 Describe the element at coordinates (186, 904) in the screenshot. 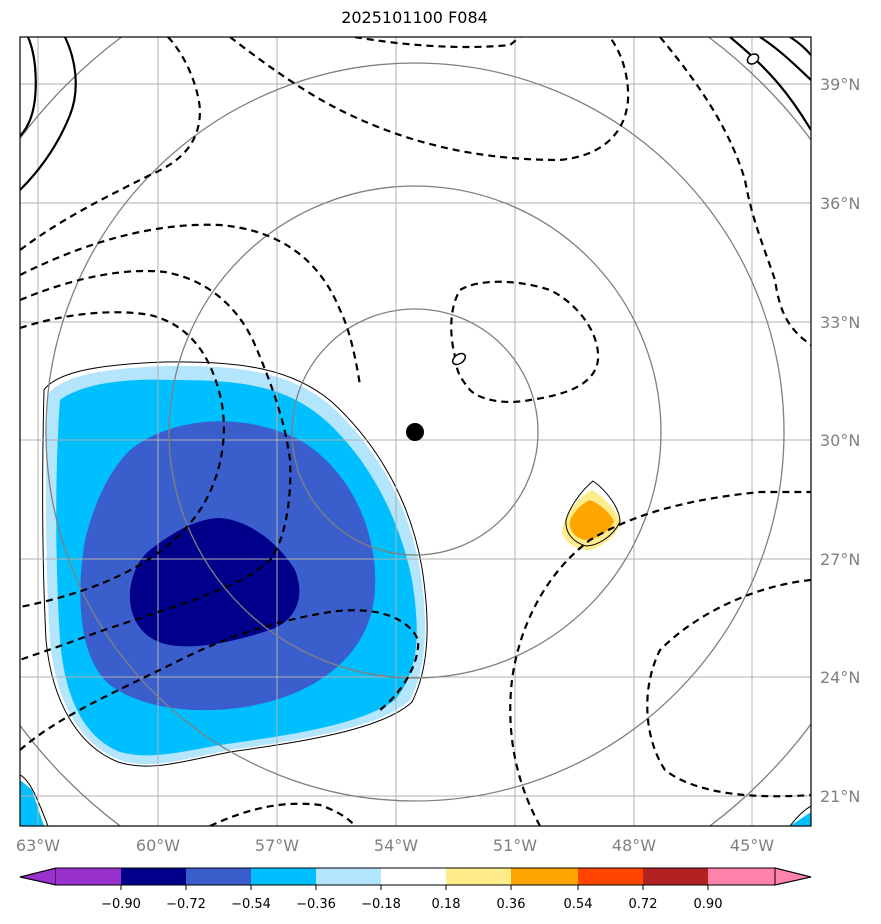

I see `colorbar-tick-label: −0.72` at that location.